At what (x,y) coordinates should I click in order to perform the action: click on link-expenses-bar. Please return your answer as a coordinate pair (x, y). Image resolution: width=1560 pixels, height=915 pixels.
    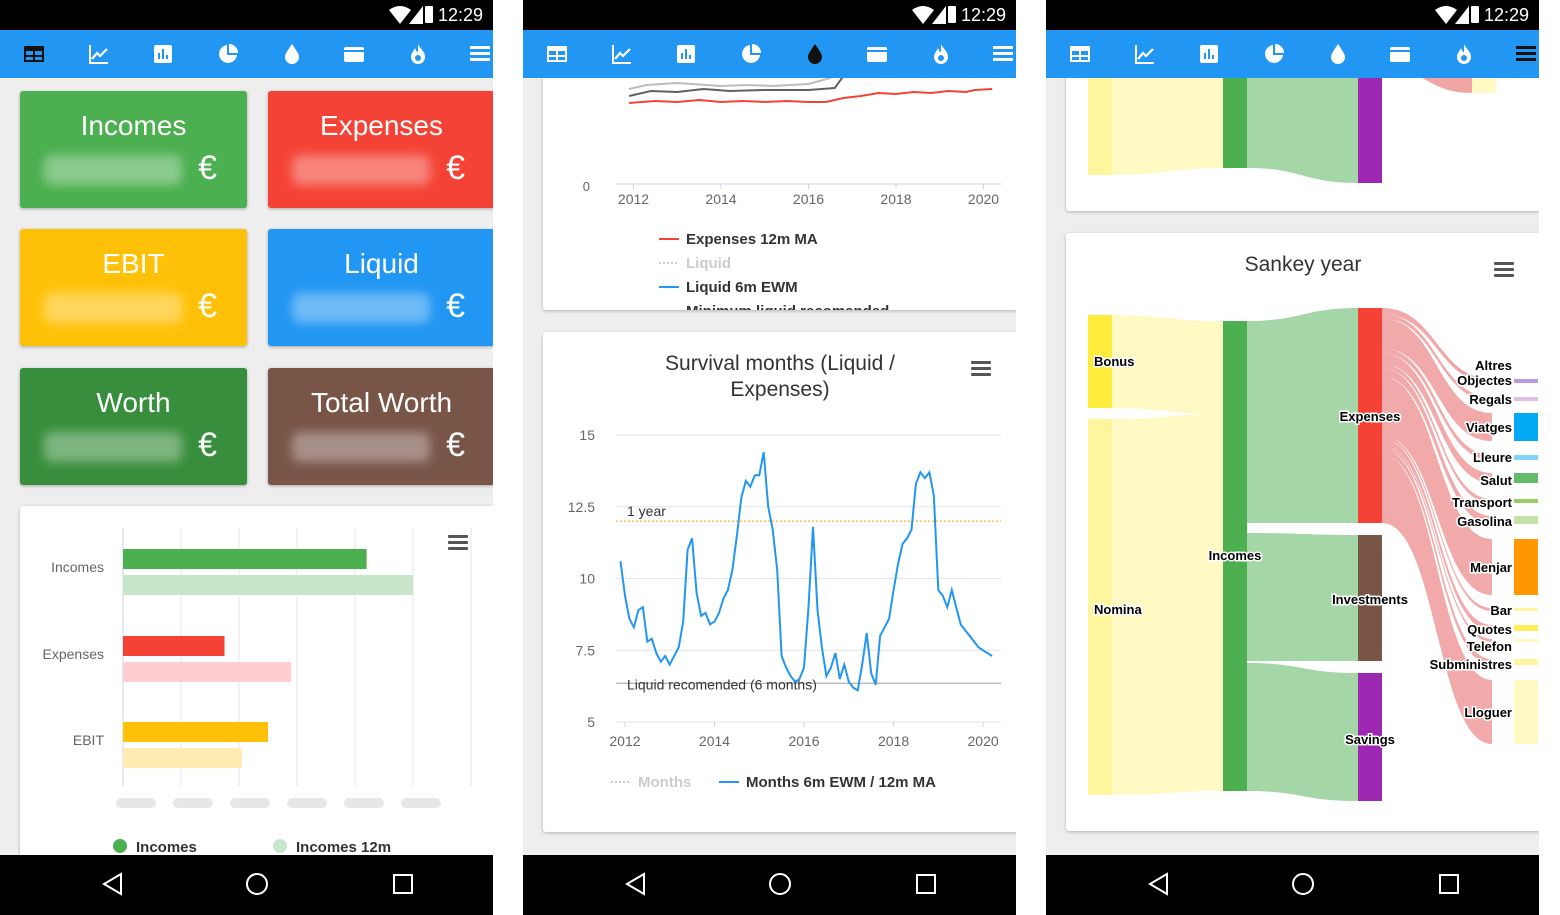
    Looking at the image, I should click on (1437, 523).